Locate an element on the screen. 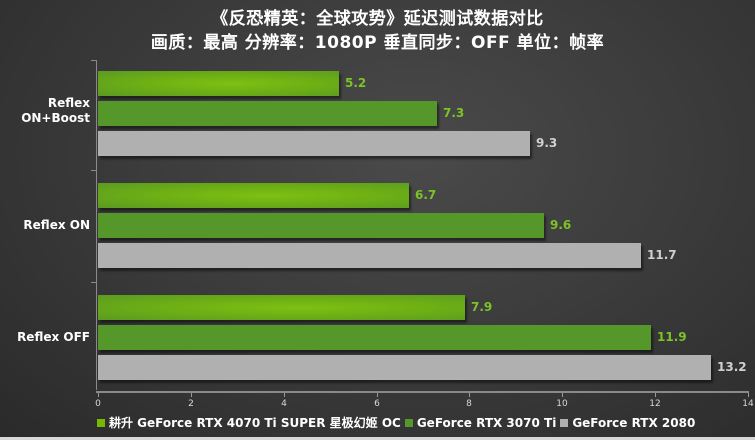 This screenshot has width=755, height=440. bar-series1-cat0 is located at coordinates (267, 113).